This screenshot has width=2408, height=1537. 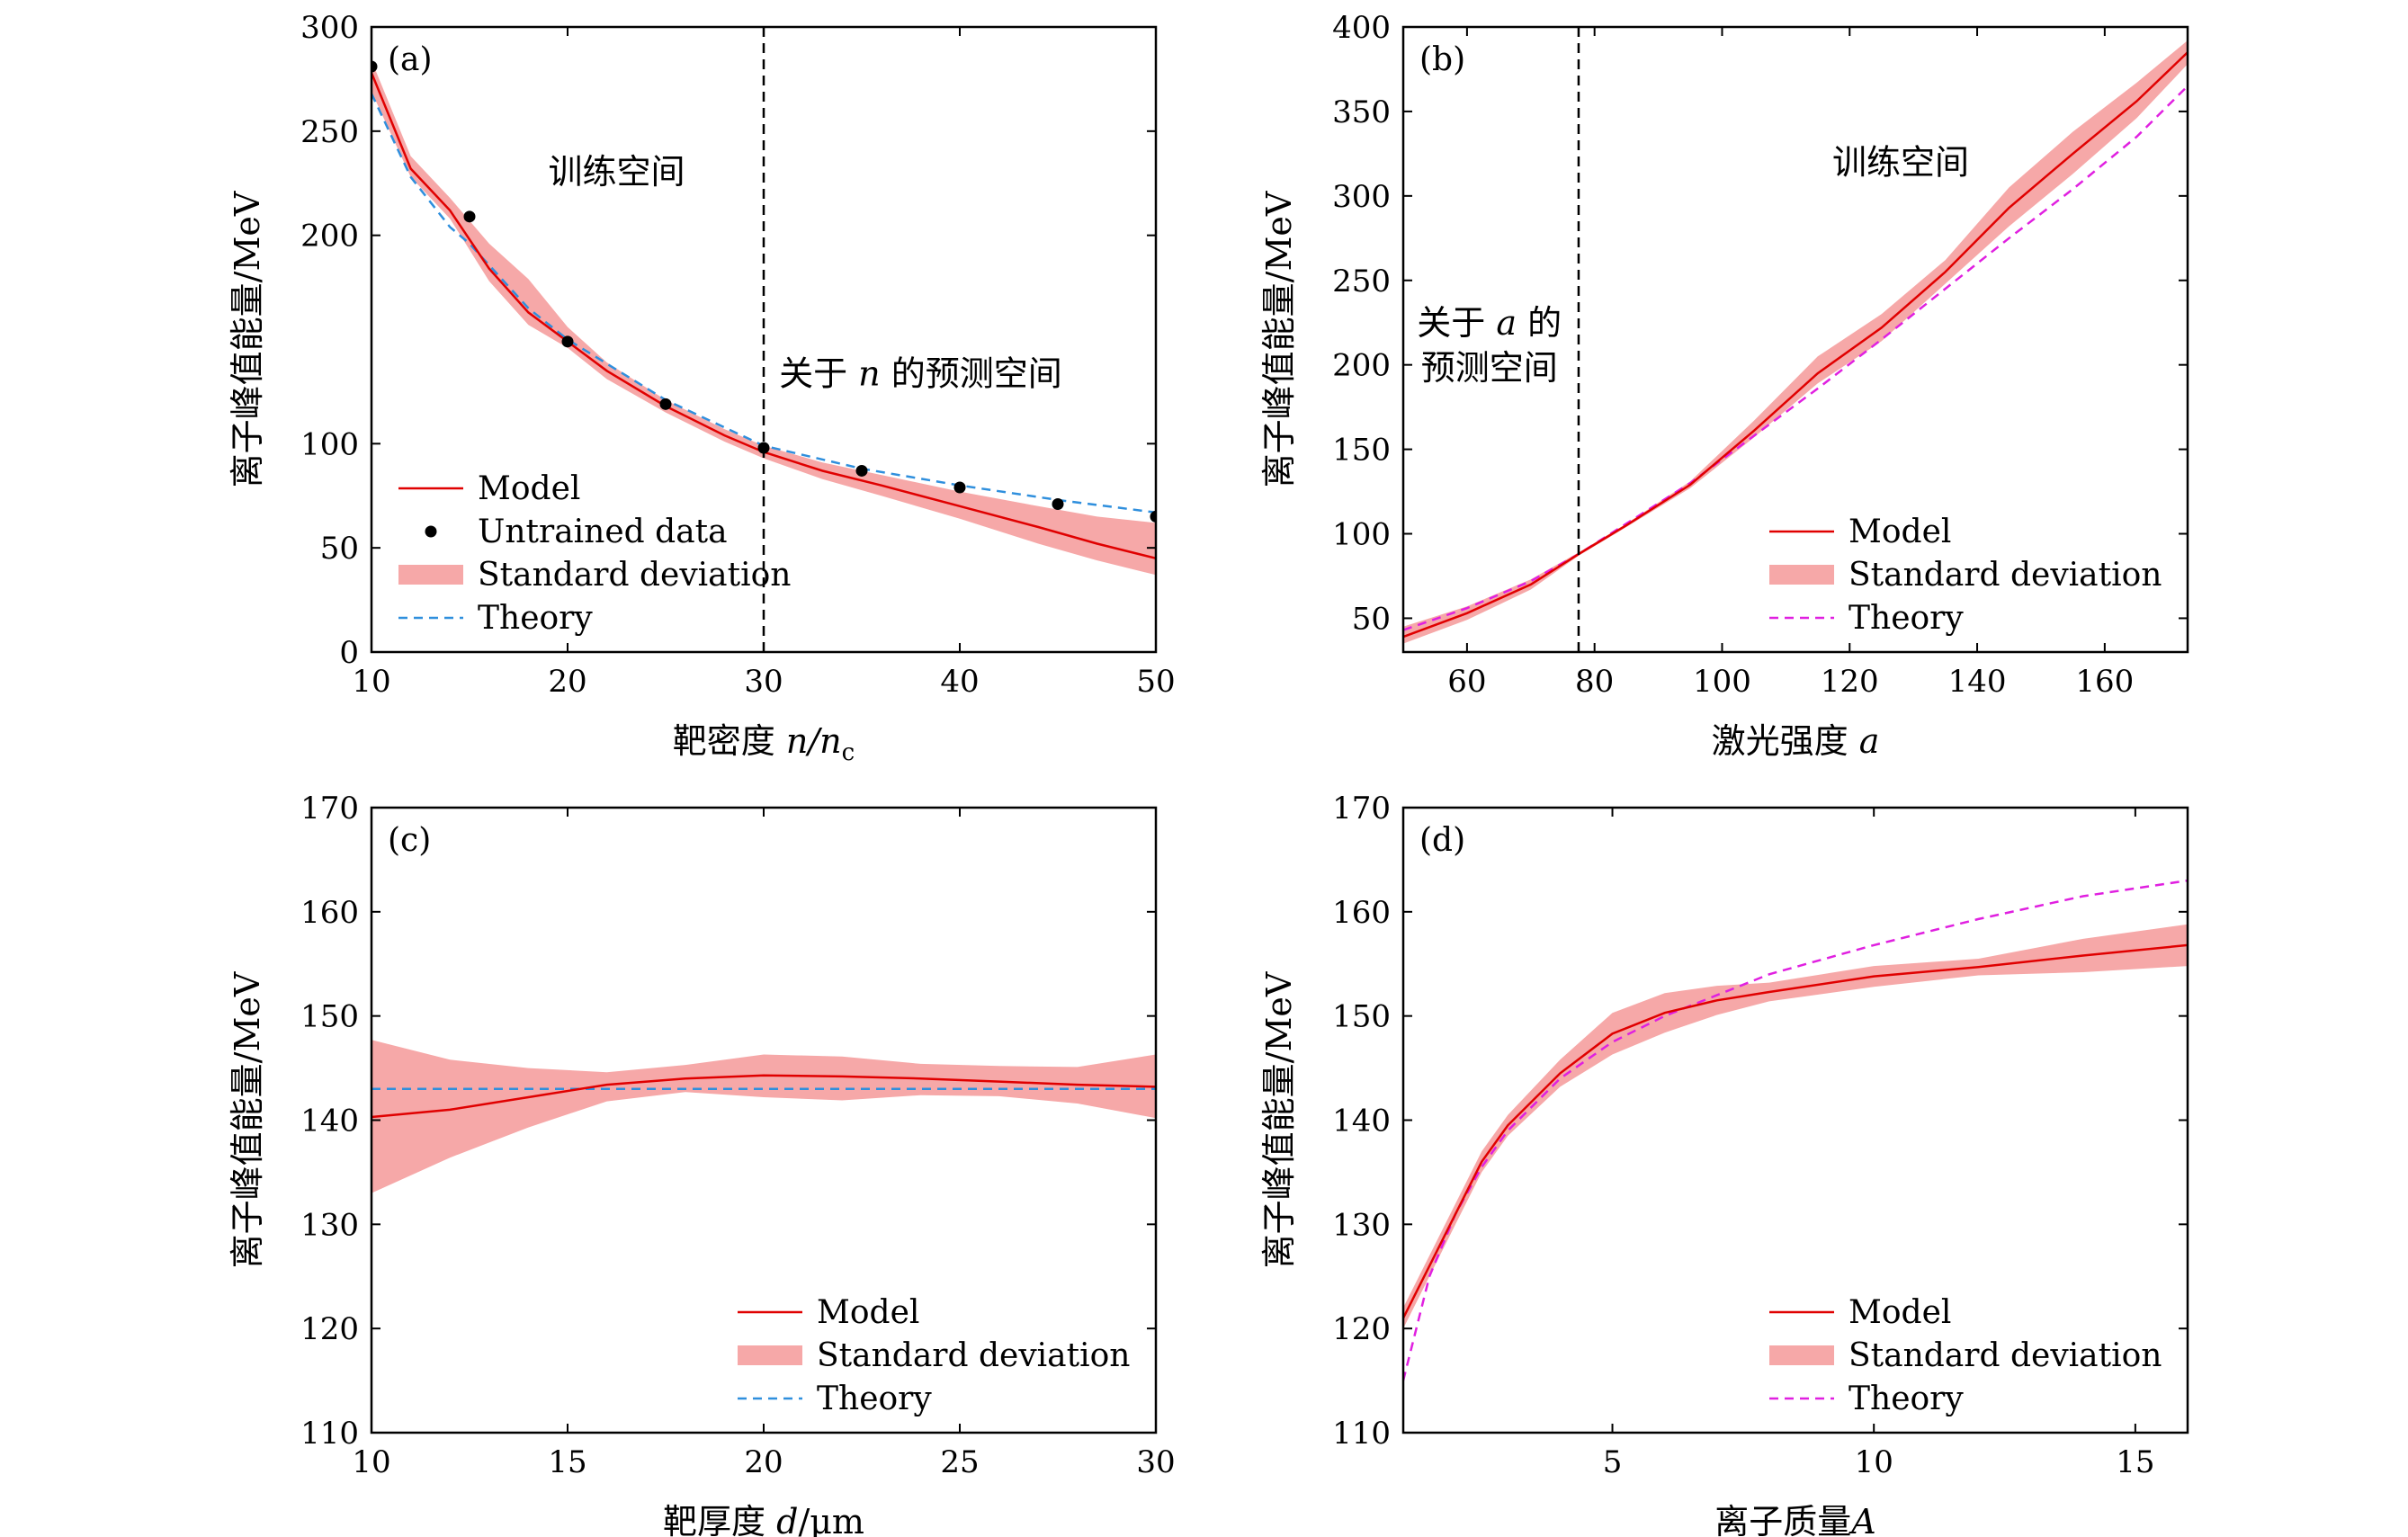 What do you see at coordinates (329, 132) in the screenshot?
I see `y-tick-label: 250` at bounding box center [329, 132].